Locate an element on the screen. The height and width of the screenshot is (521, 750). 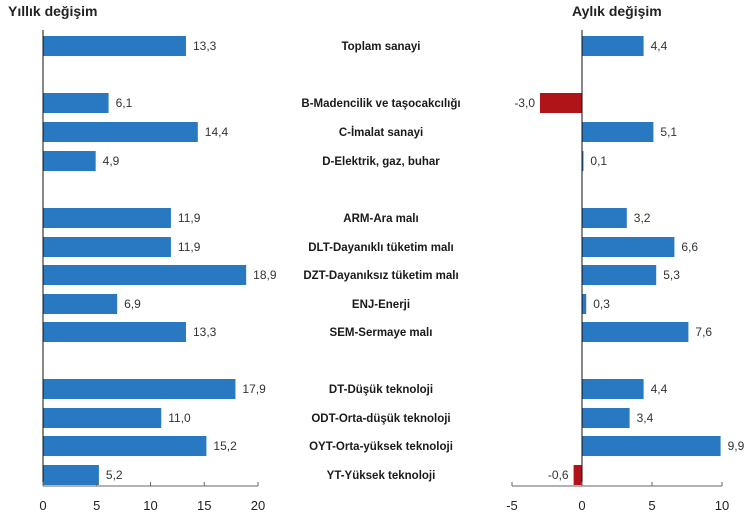
yearly-chart-title: Yıllık değişim is located at coordinates (52, 11).